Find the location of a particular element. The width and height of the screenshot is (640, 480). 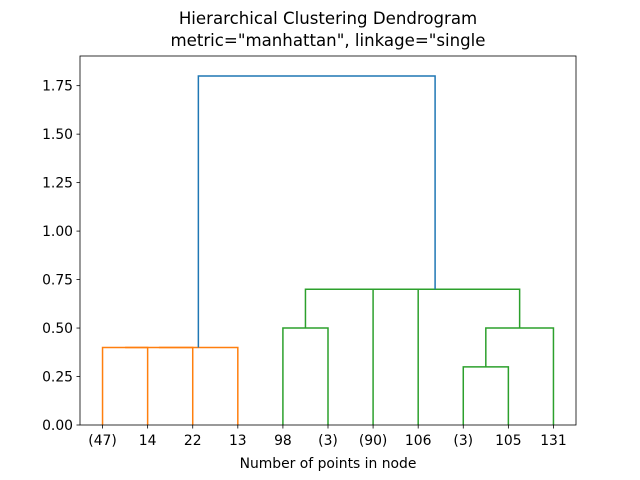

y-tick-label: 0.25 is located at coordinates (57, 377).